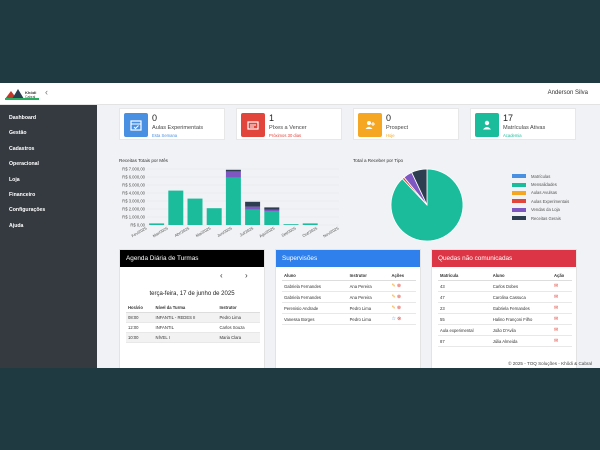  I want to click on sidebar-item-cadastros: Cadastros, so click(22, 148).